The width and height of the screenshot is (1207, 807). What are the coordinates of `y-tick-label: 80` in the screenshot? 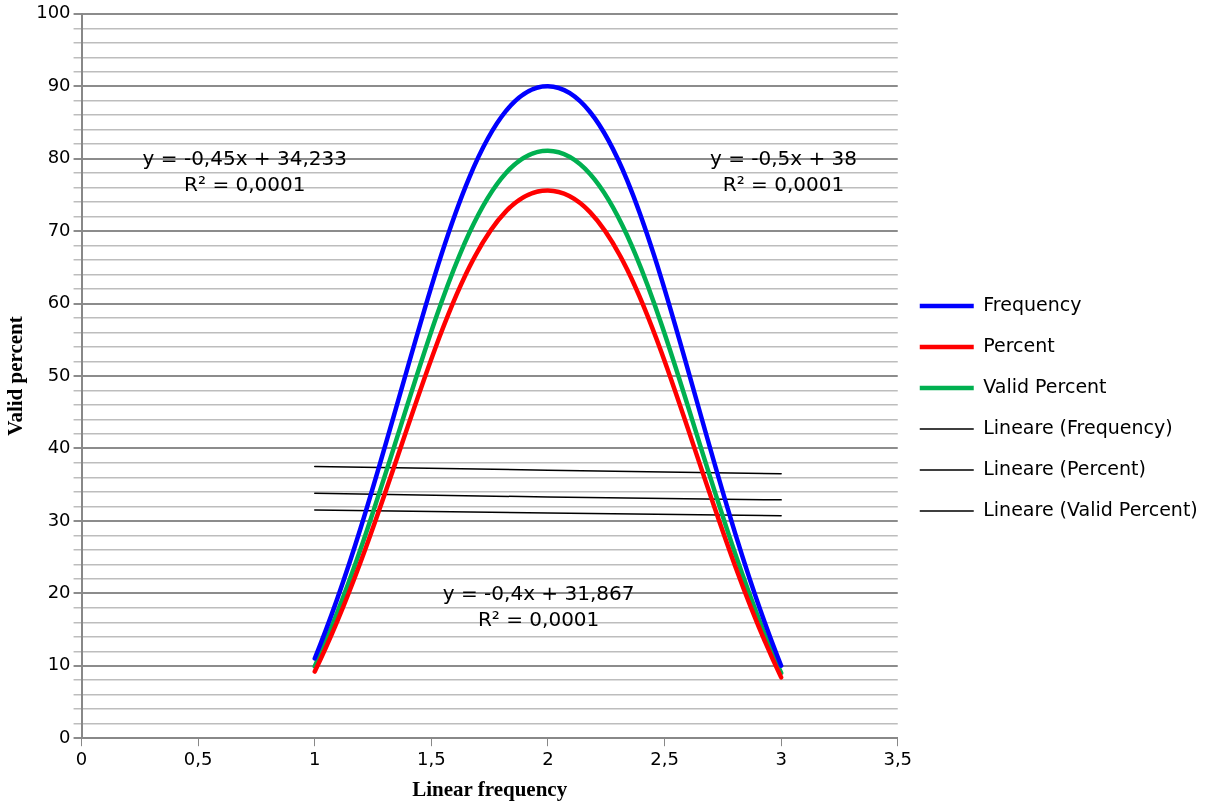 It's located at (59, 157).